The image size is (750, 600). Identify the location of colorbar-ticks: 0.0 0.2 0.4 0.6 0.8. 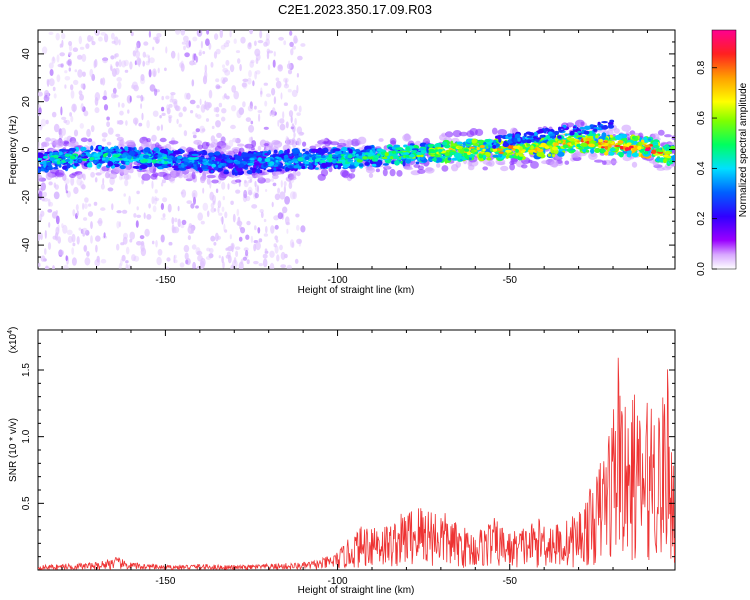
(706, 168).